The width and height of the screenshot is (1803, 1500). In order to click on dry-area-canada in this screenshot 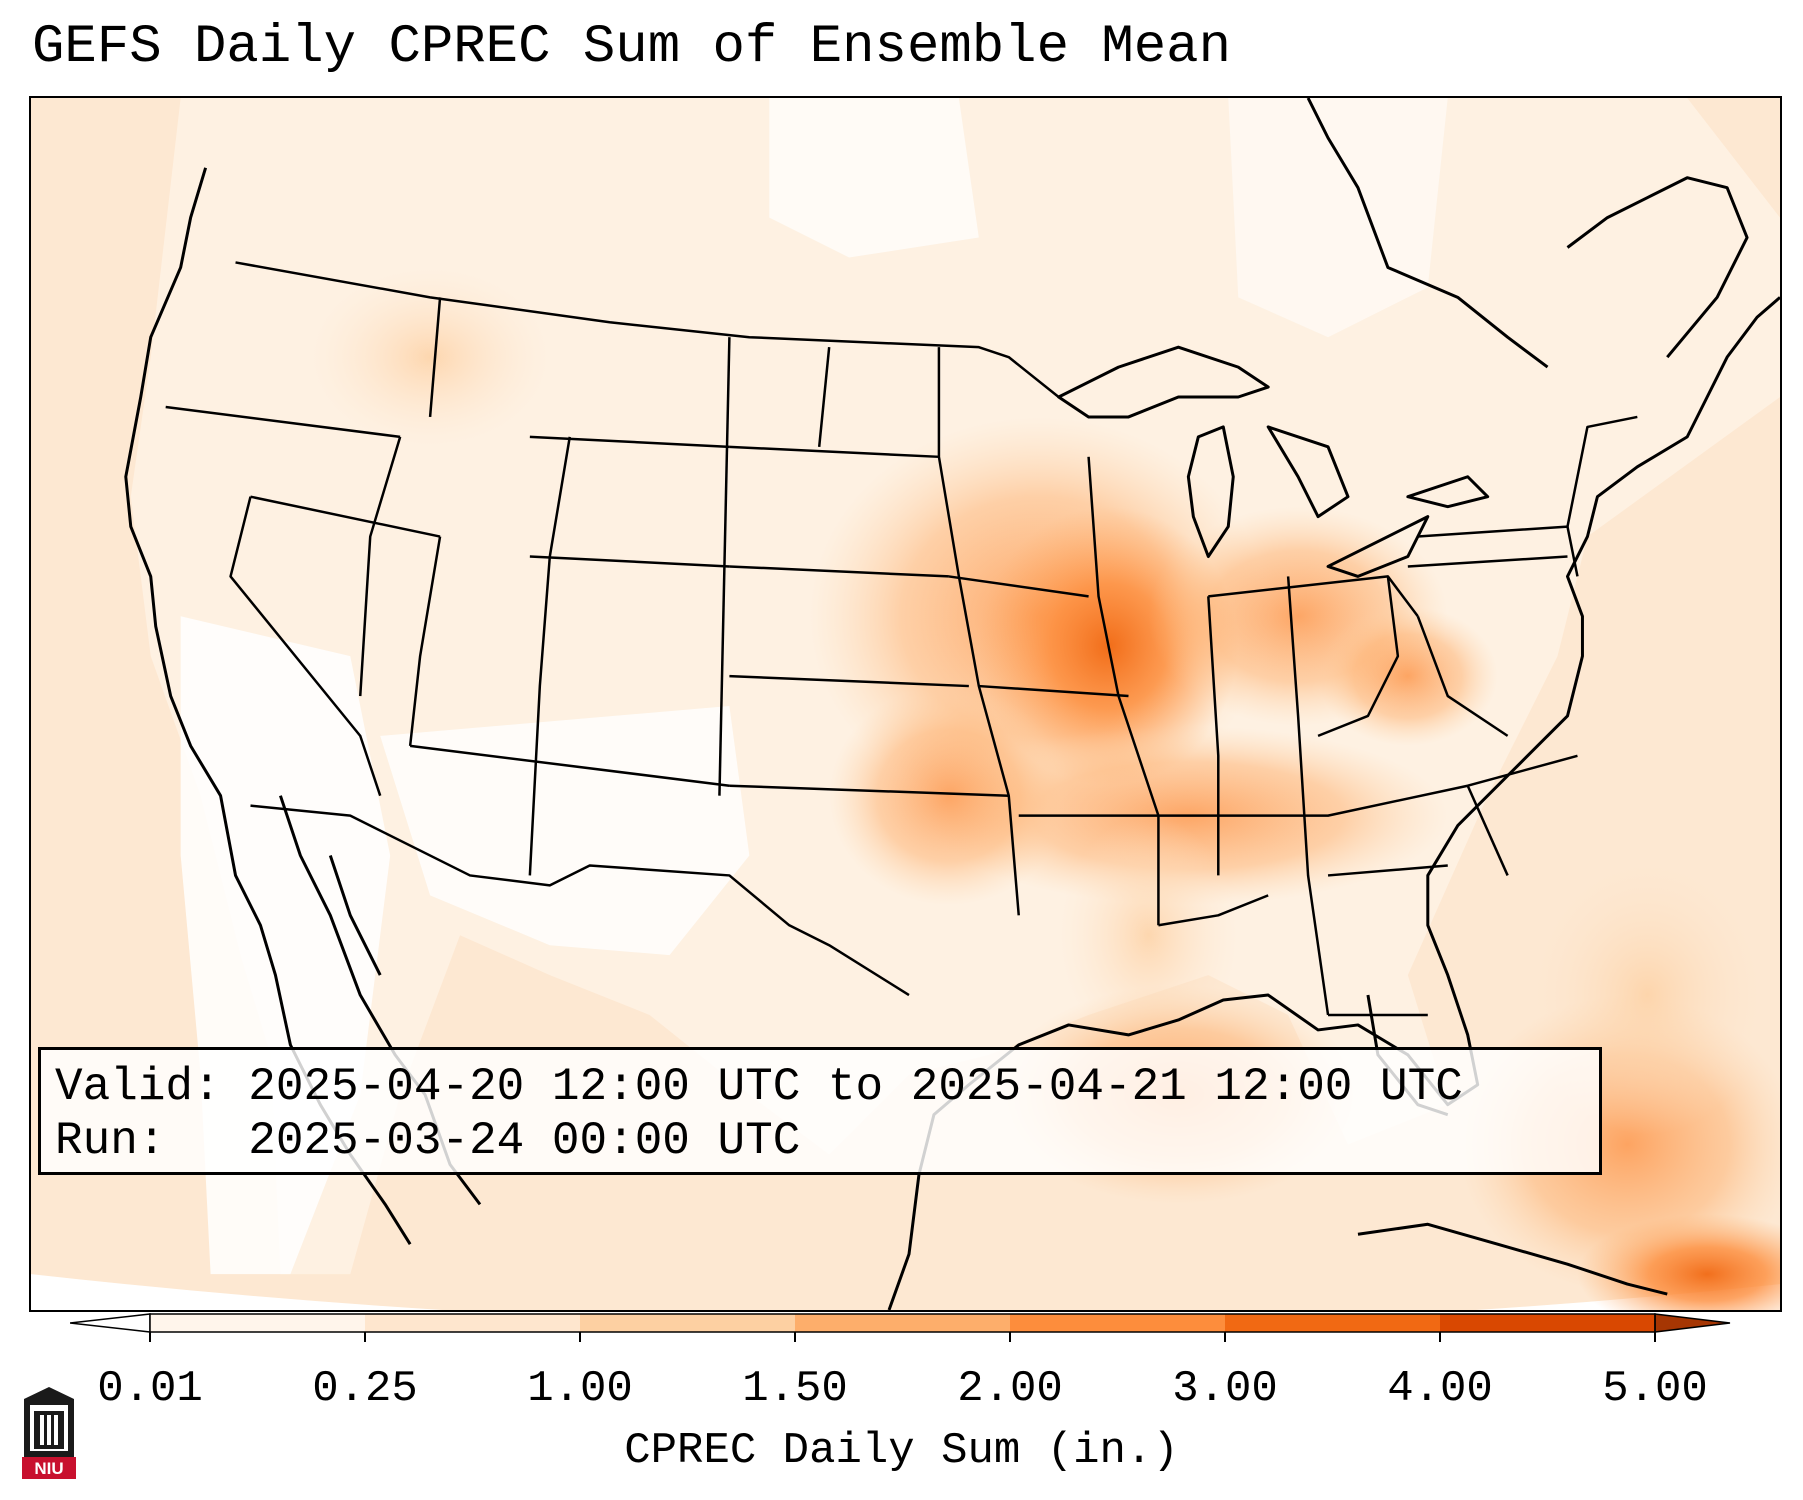, I will do `click(874, 178)`.